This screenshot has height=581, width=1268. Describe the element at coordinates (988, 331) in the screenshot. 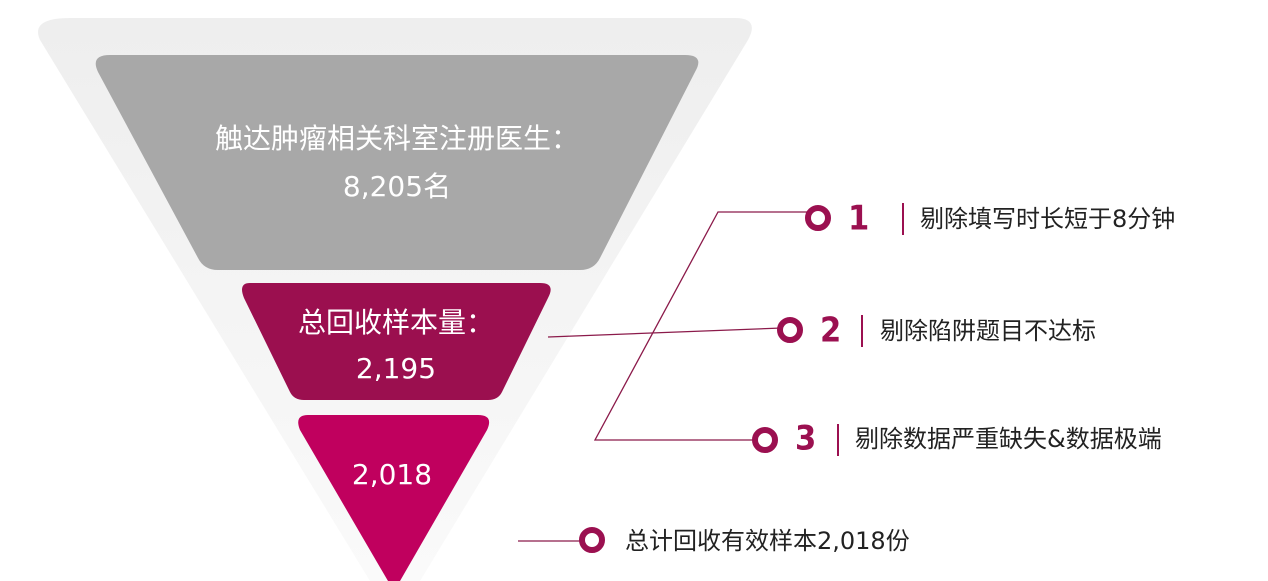

I see `step-text: 剔除陷阱题目不达标` at that location.